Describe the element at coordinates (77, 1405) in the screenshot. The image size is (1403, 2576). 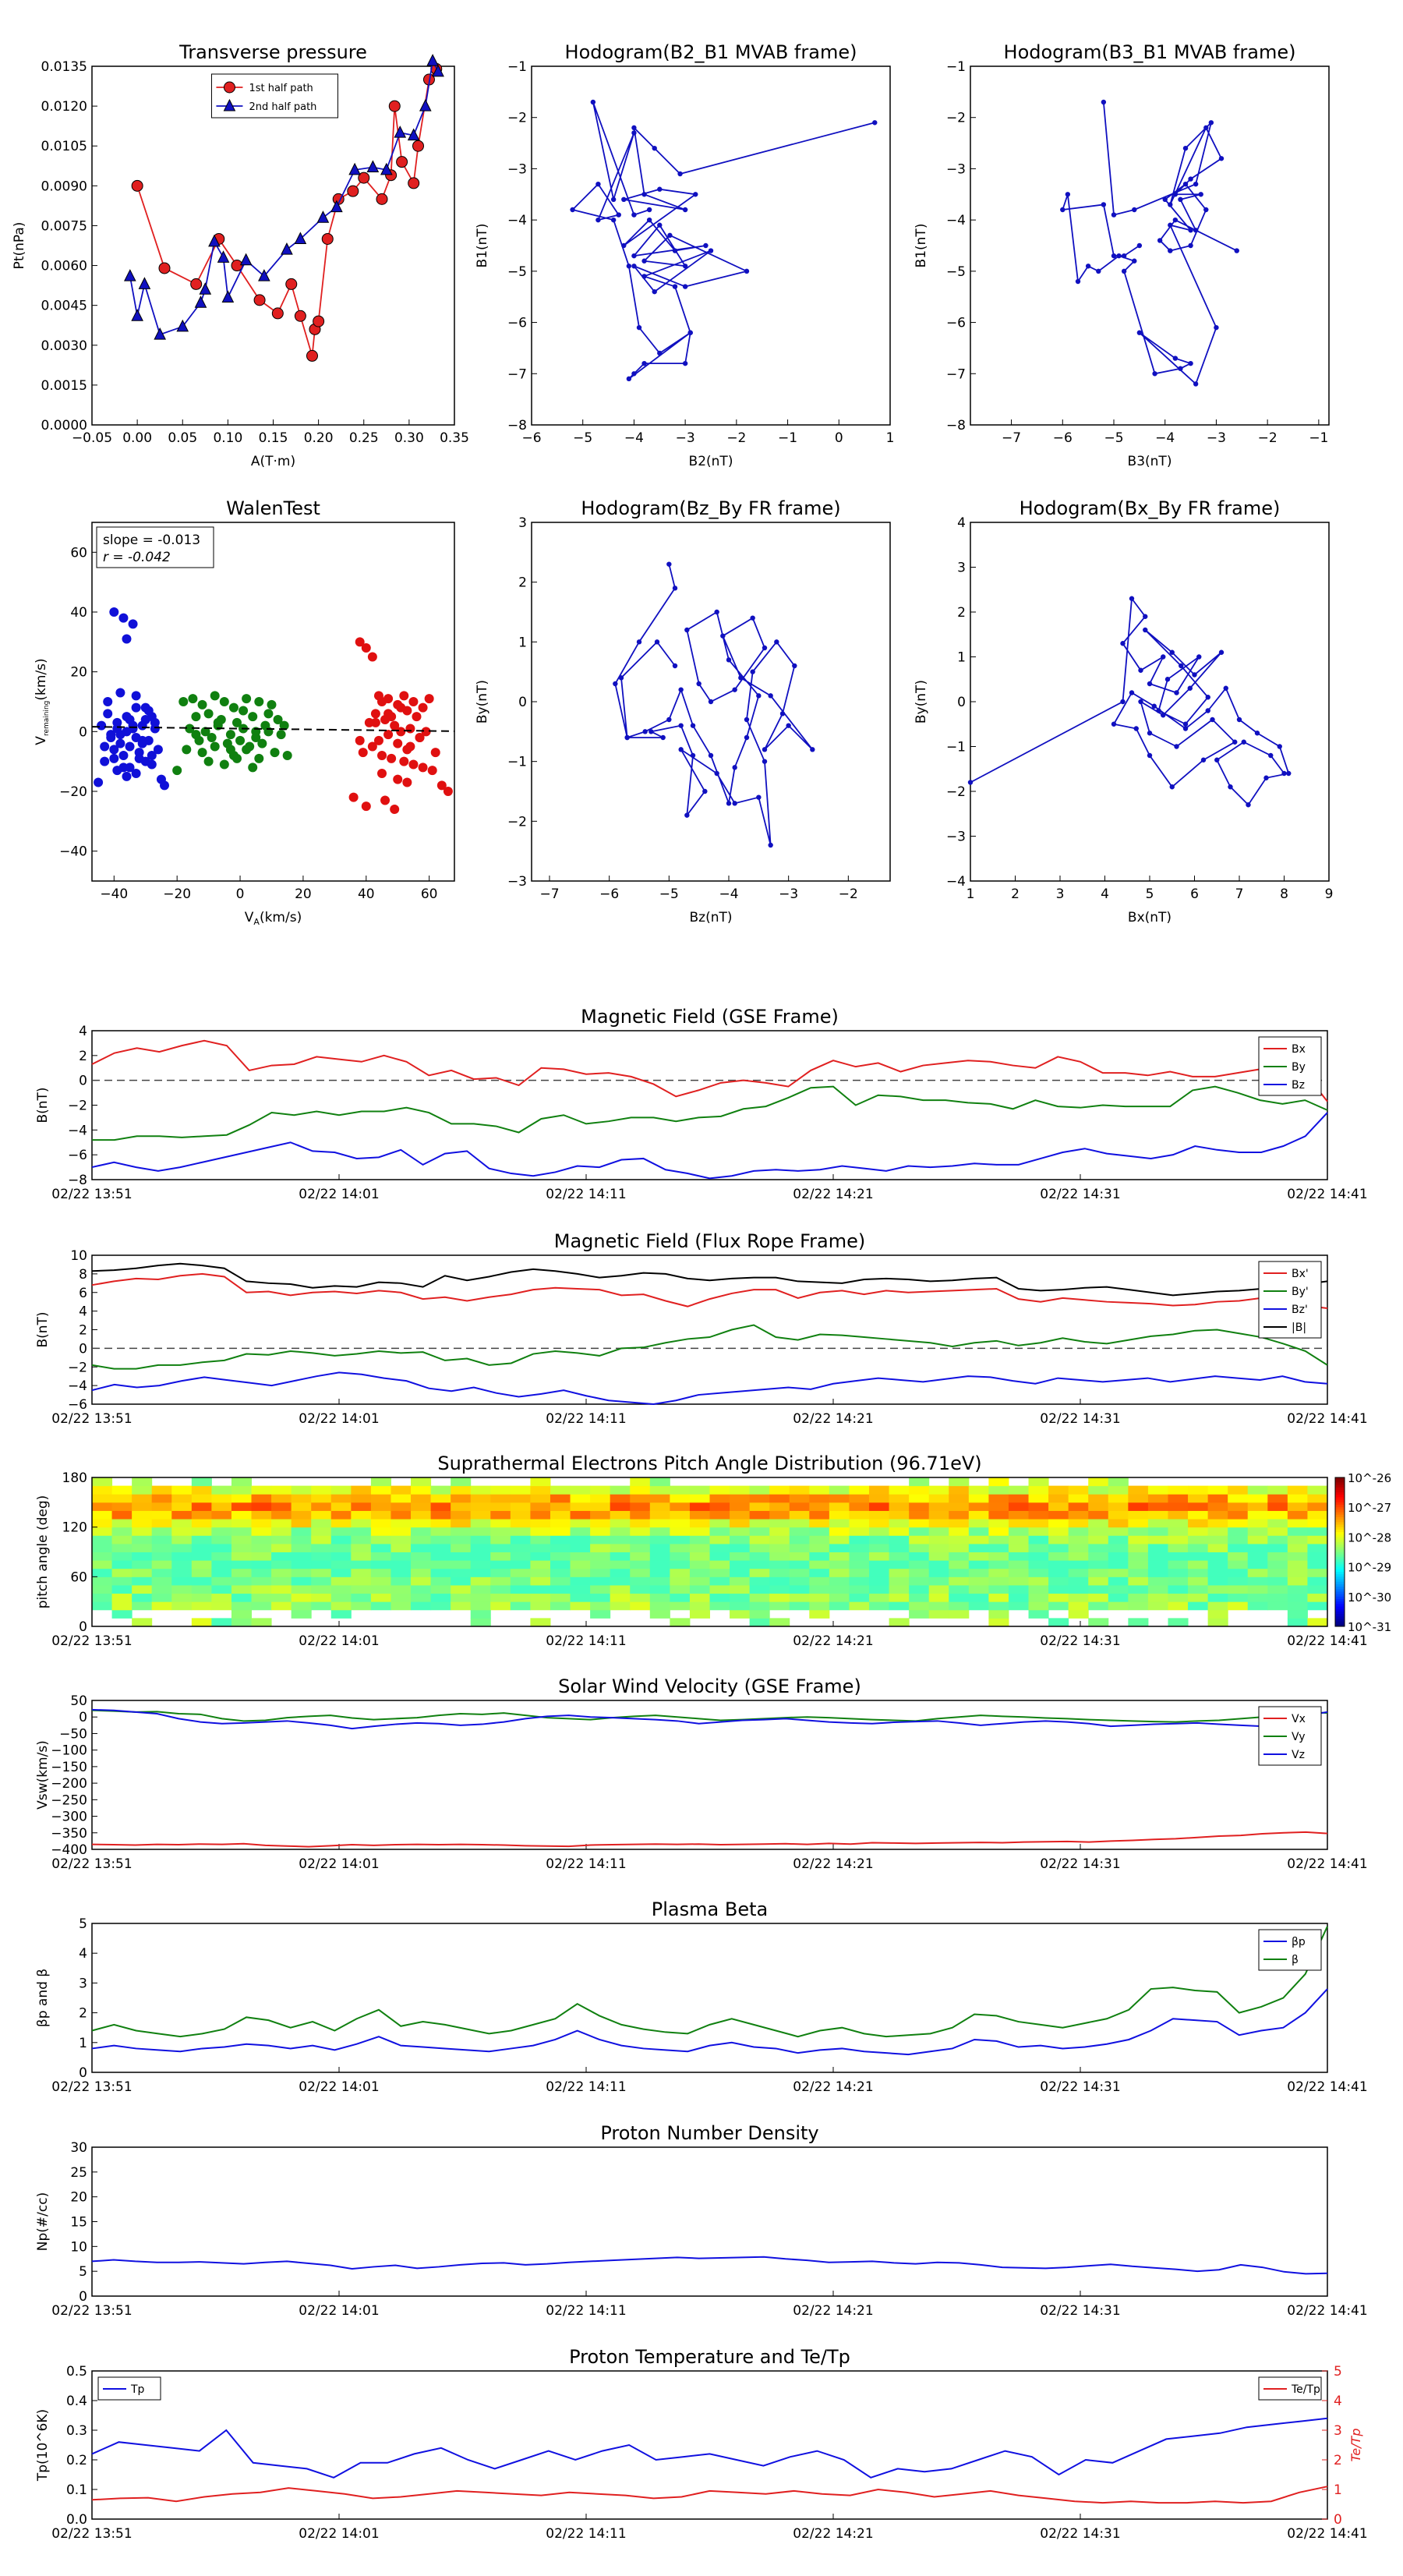
I see `y-tick-label: −6` at that location.